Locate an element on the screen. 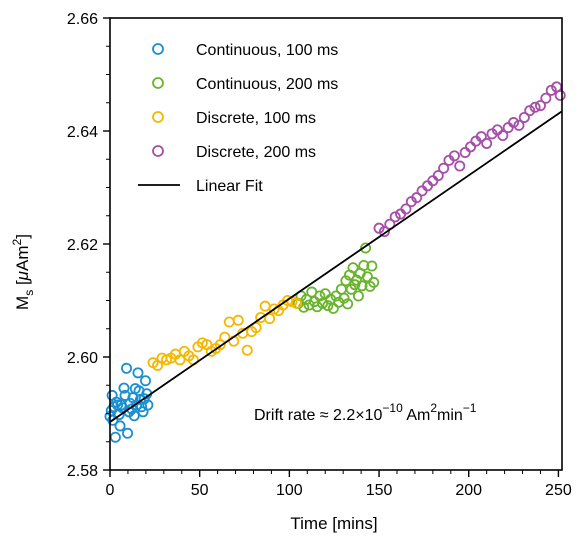  series-4-points is located at coordinates (469, 159).